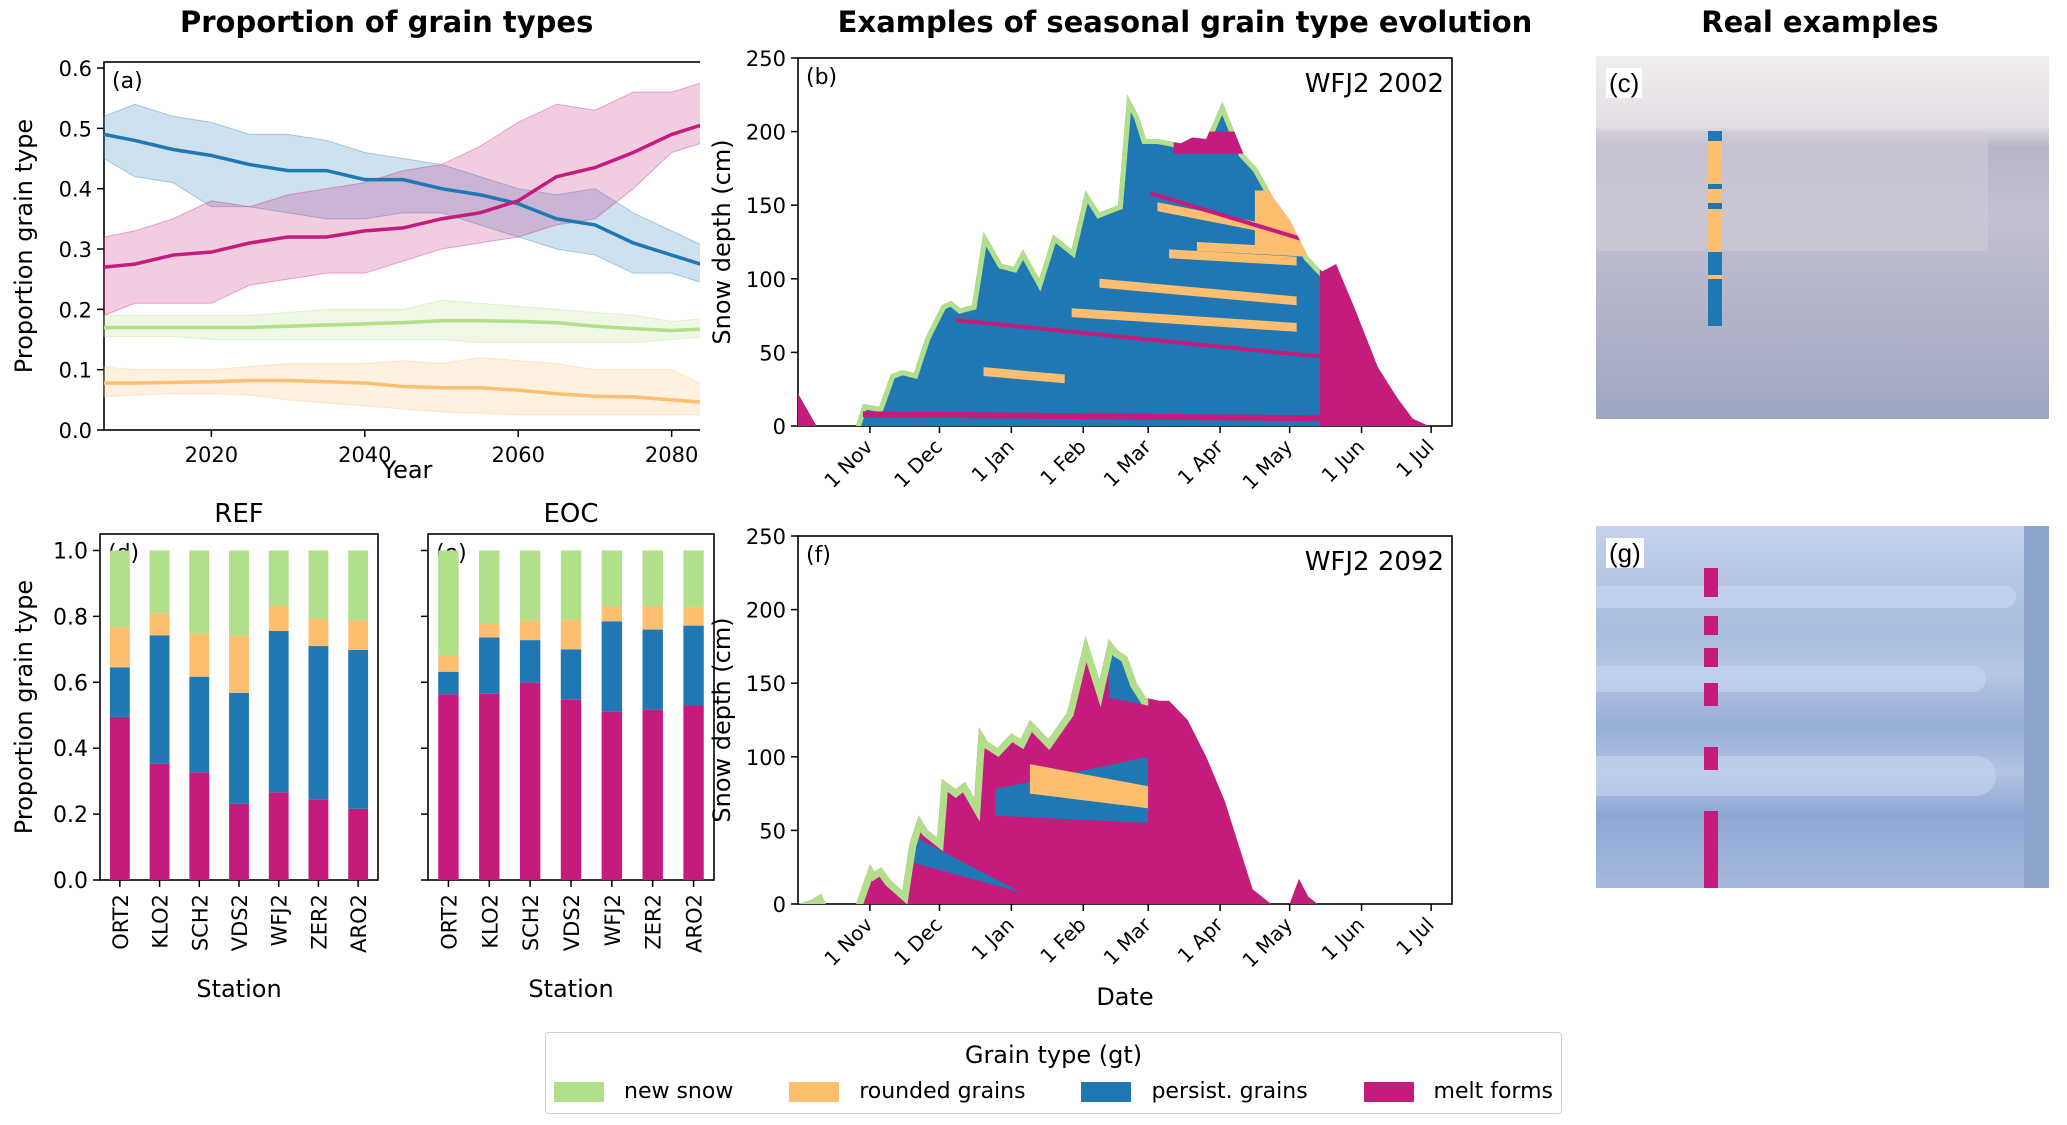 The height and width of the screenshot is (1125, 2067). Describe the element at coordinates (1415, 459) in the screenshot. I see `x-tick-label: 1 Jul` at that location.